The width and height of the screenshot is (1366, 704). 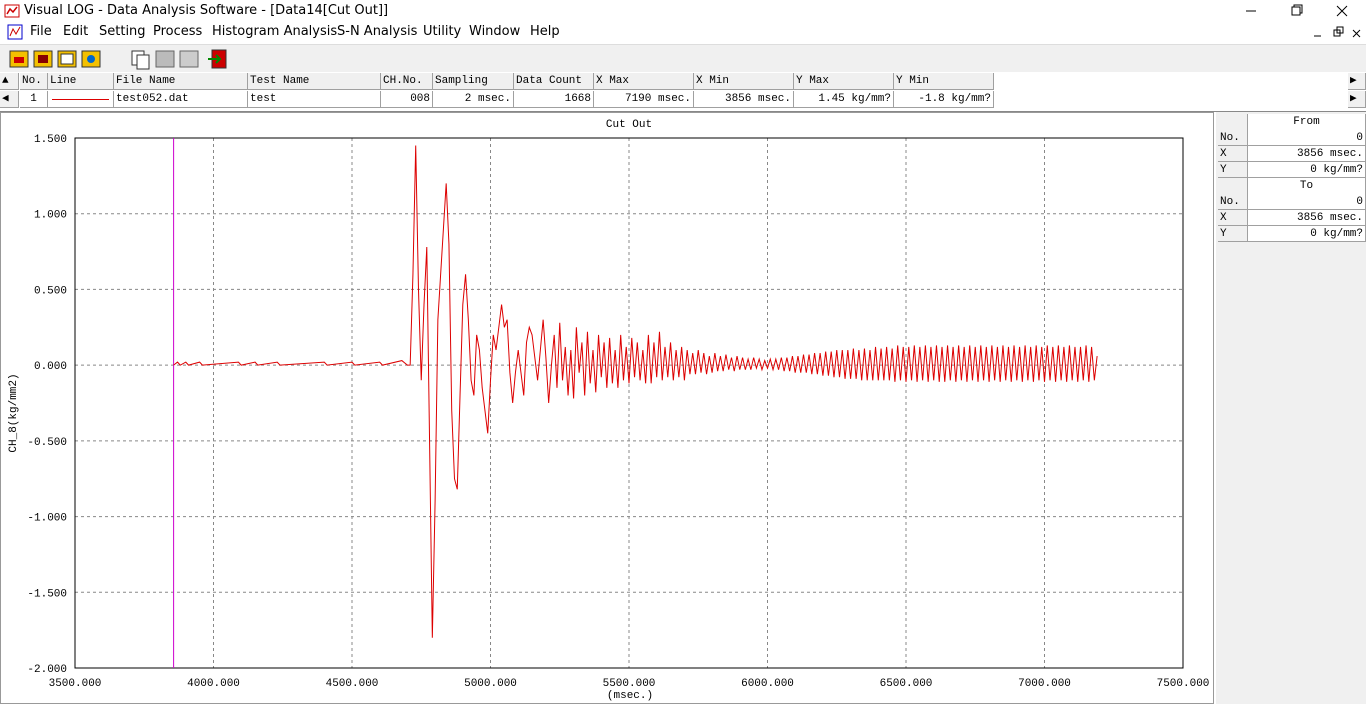 I want to click on menu-item: Histogram Analysis, so click(x=275, y=31).